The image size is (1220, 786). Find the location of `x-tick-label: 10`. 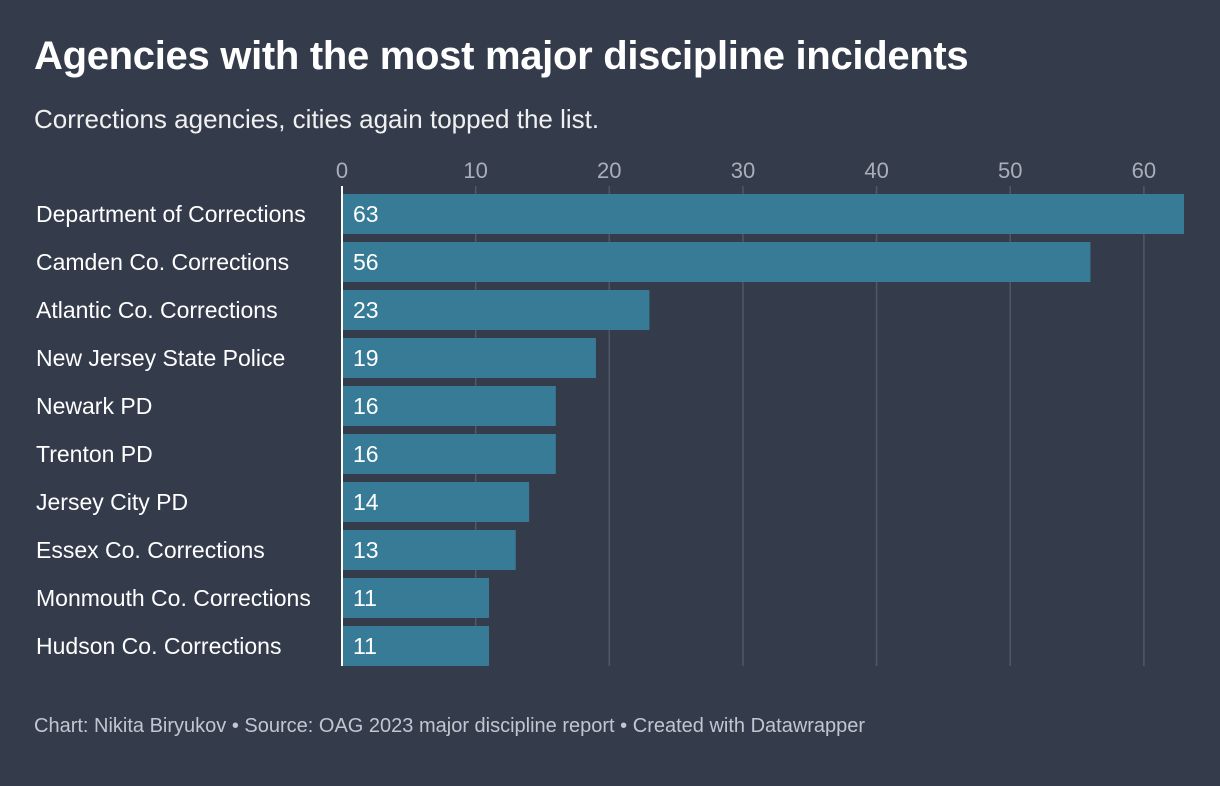

x-tick-label: 10 is located at coordinates (475, 170).